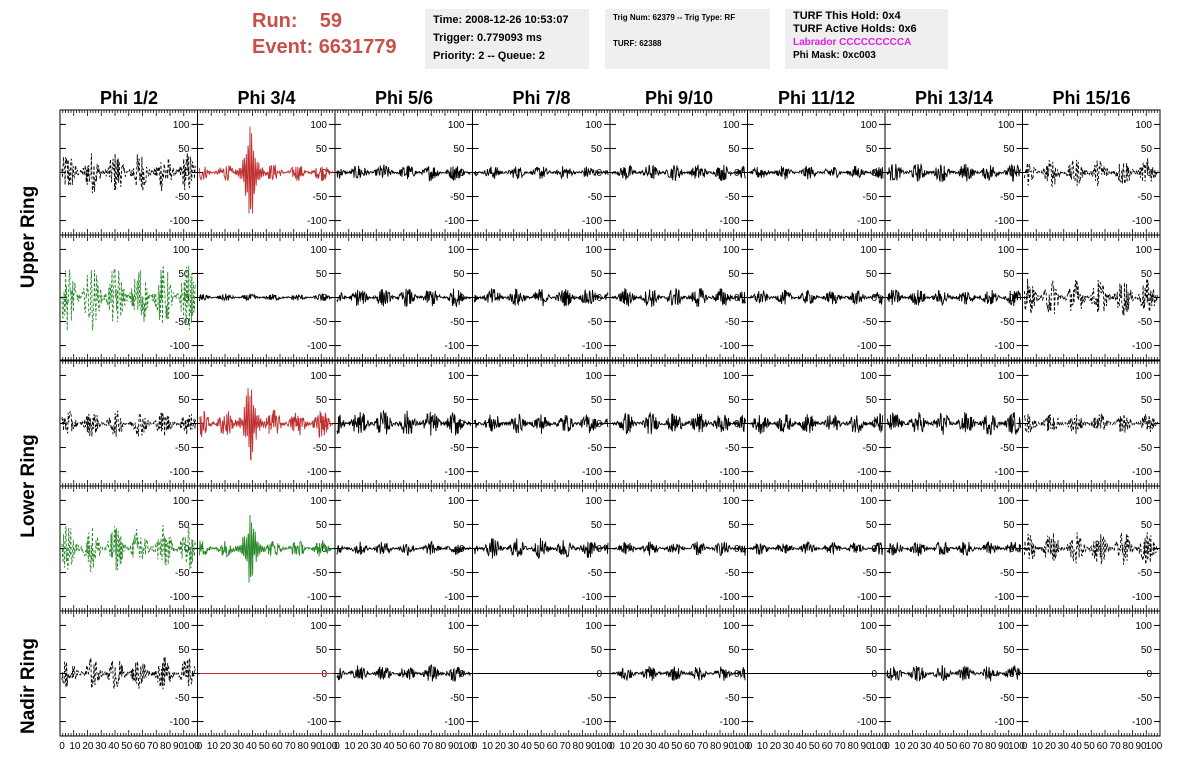  Describe the element at coordinates (852, 42) in the screenshot. I see `labrador-text: Labrador CCCCCCCCCA` at that location.